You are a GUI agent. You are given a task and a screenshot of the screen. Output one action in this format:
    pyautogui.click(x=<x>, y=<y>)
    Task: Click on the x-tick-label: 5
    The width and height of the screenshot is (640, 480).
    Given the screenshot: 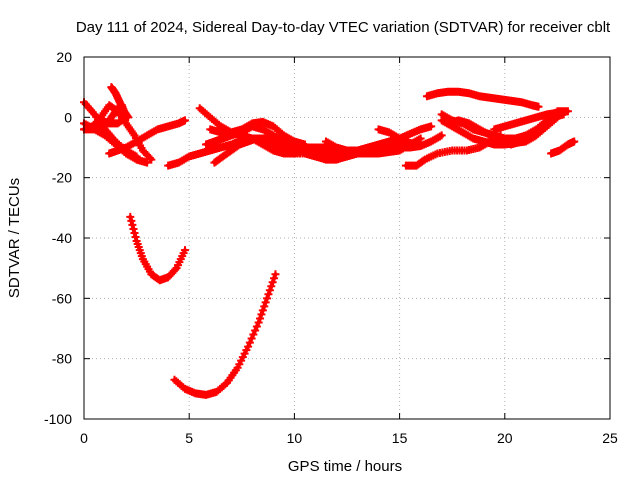 What is the action you would take?
    pyautogui.click(x=189, y=438)
    